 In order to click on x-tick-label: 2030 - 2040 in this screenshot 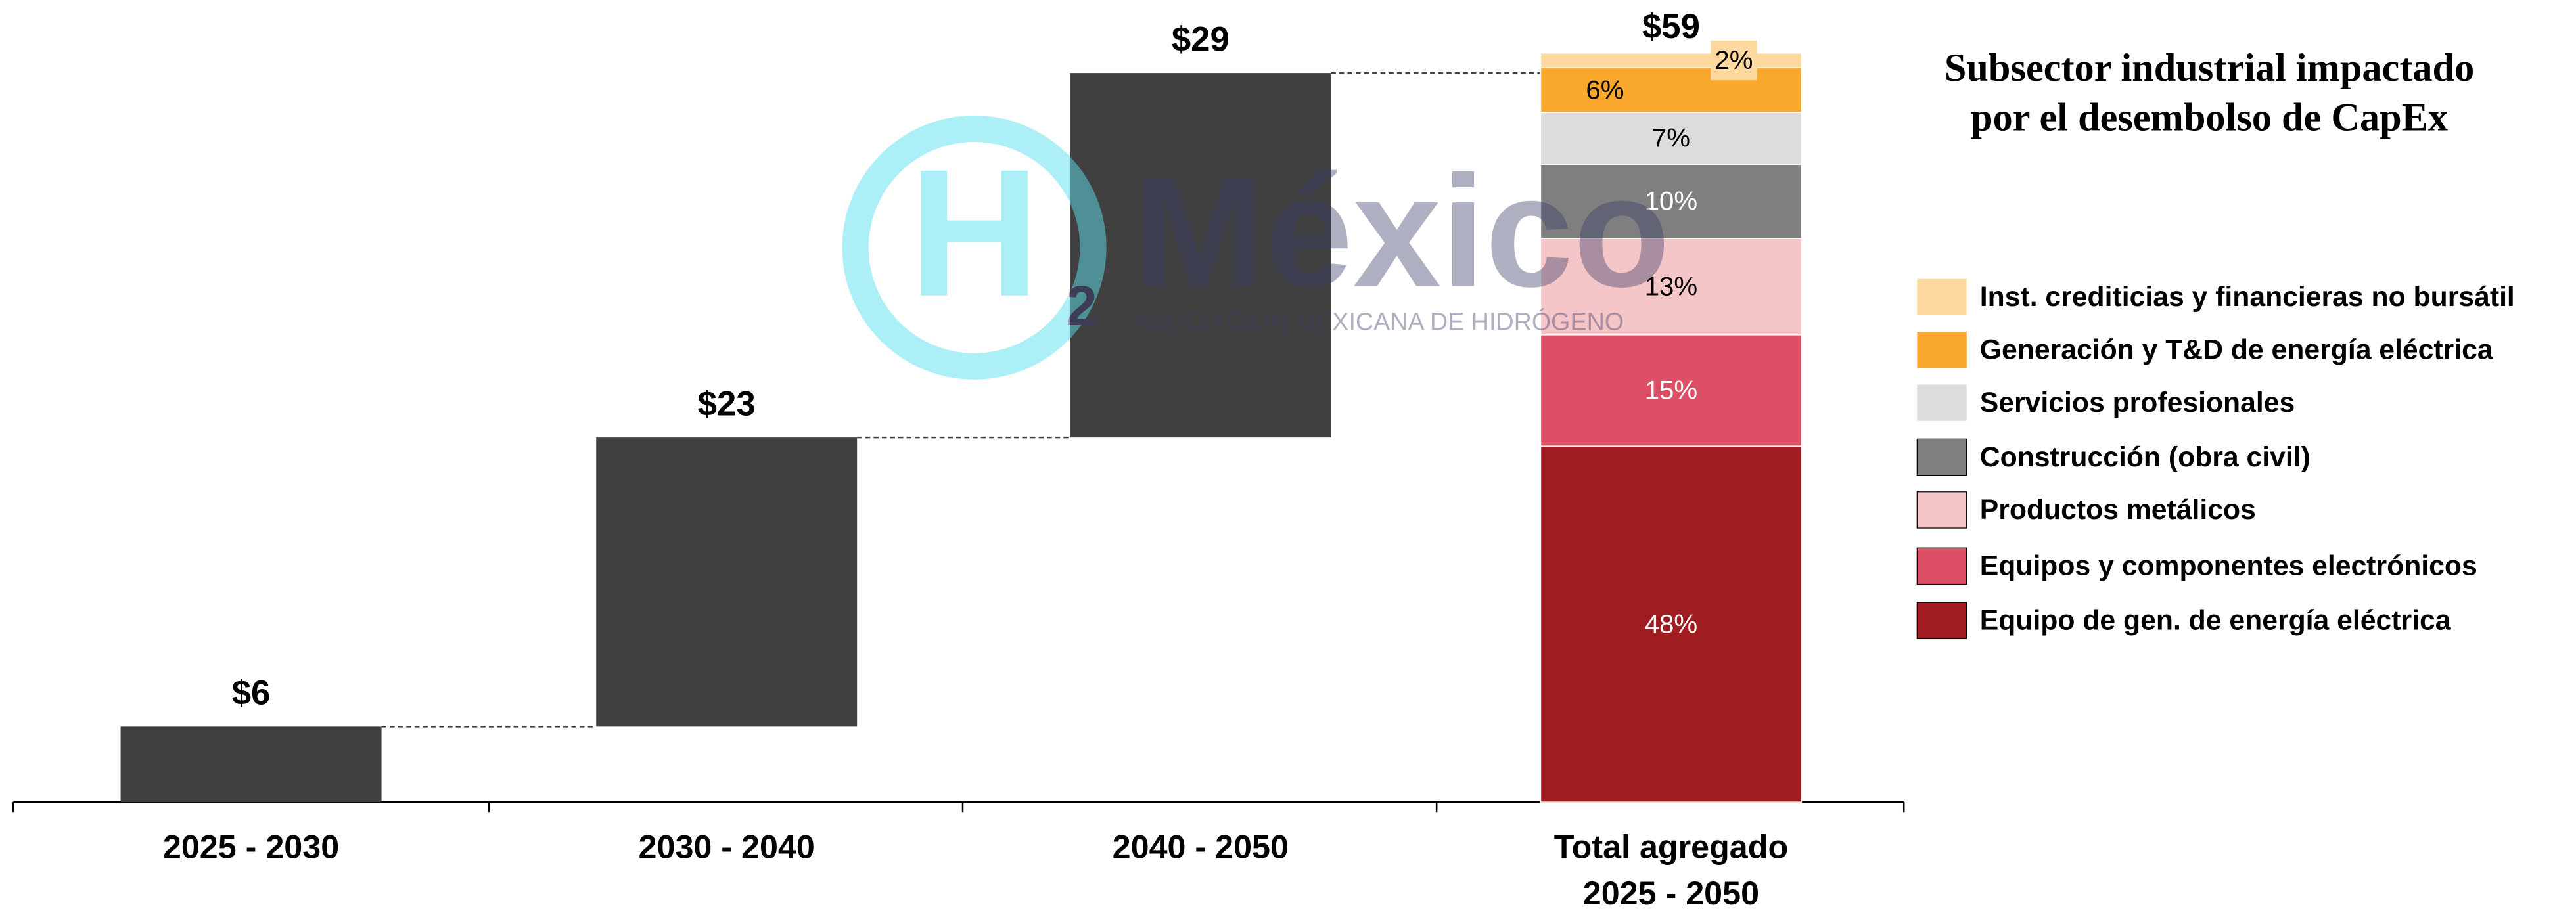, I will do `click(727, 848)`.